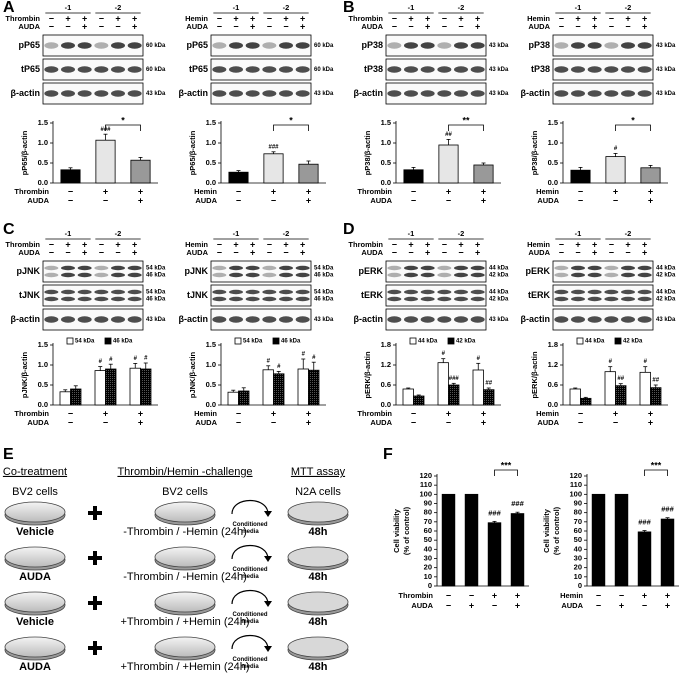 The width and height of the screenshot is (685, 685). I want to click on significance-label: #, so click(101, 362).